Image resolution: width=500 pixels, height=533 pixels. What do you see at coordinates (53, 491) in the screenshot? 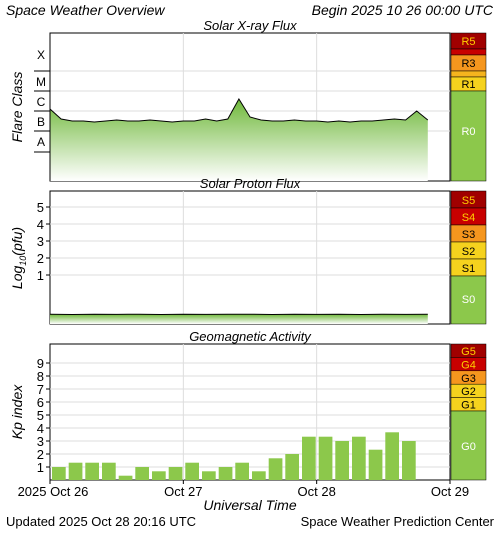
I see `x-axis-tick-label: 2025 Oct 26` at bounding box center [53, 491].